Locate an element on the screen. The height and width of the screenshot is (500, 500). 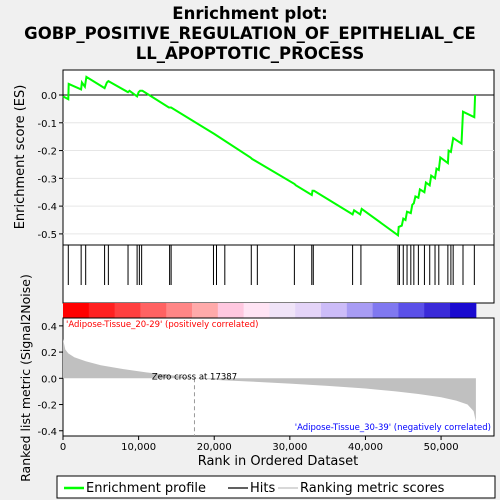
es-y-tick-label: -0.1 is located at coordinates (47, 124).